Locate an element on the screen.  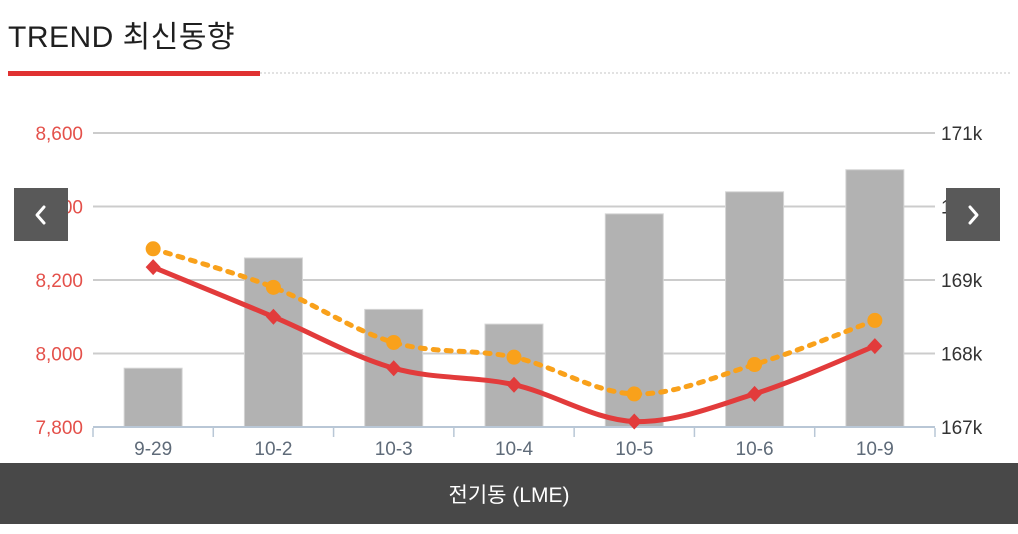
y-axis-label-left: 8,000 is located at coordinates (59, 355).